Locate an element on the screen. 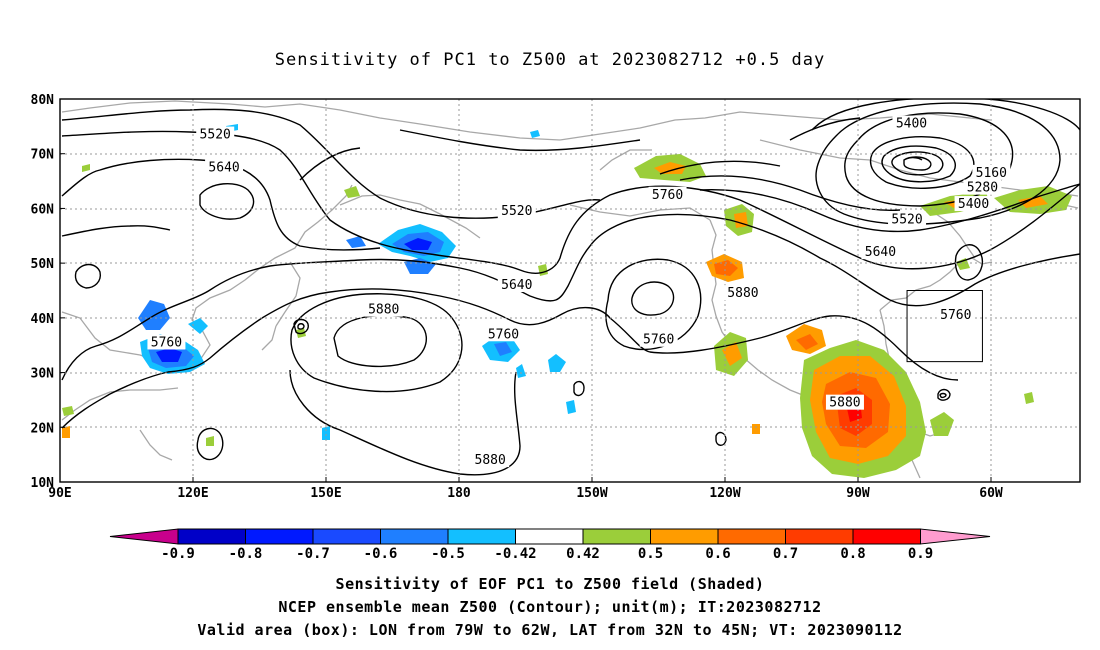 The height and width of the screenshot is (650, 1100). contour-label: 5160 is located at coordinates (991, 173).